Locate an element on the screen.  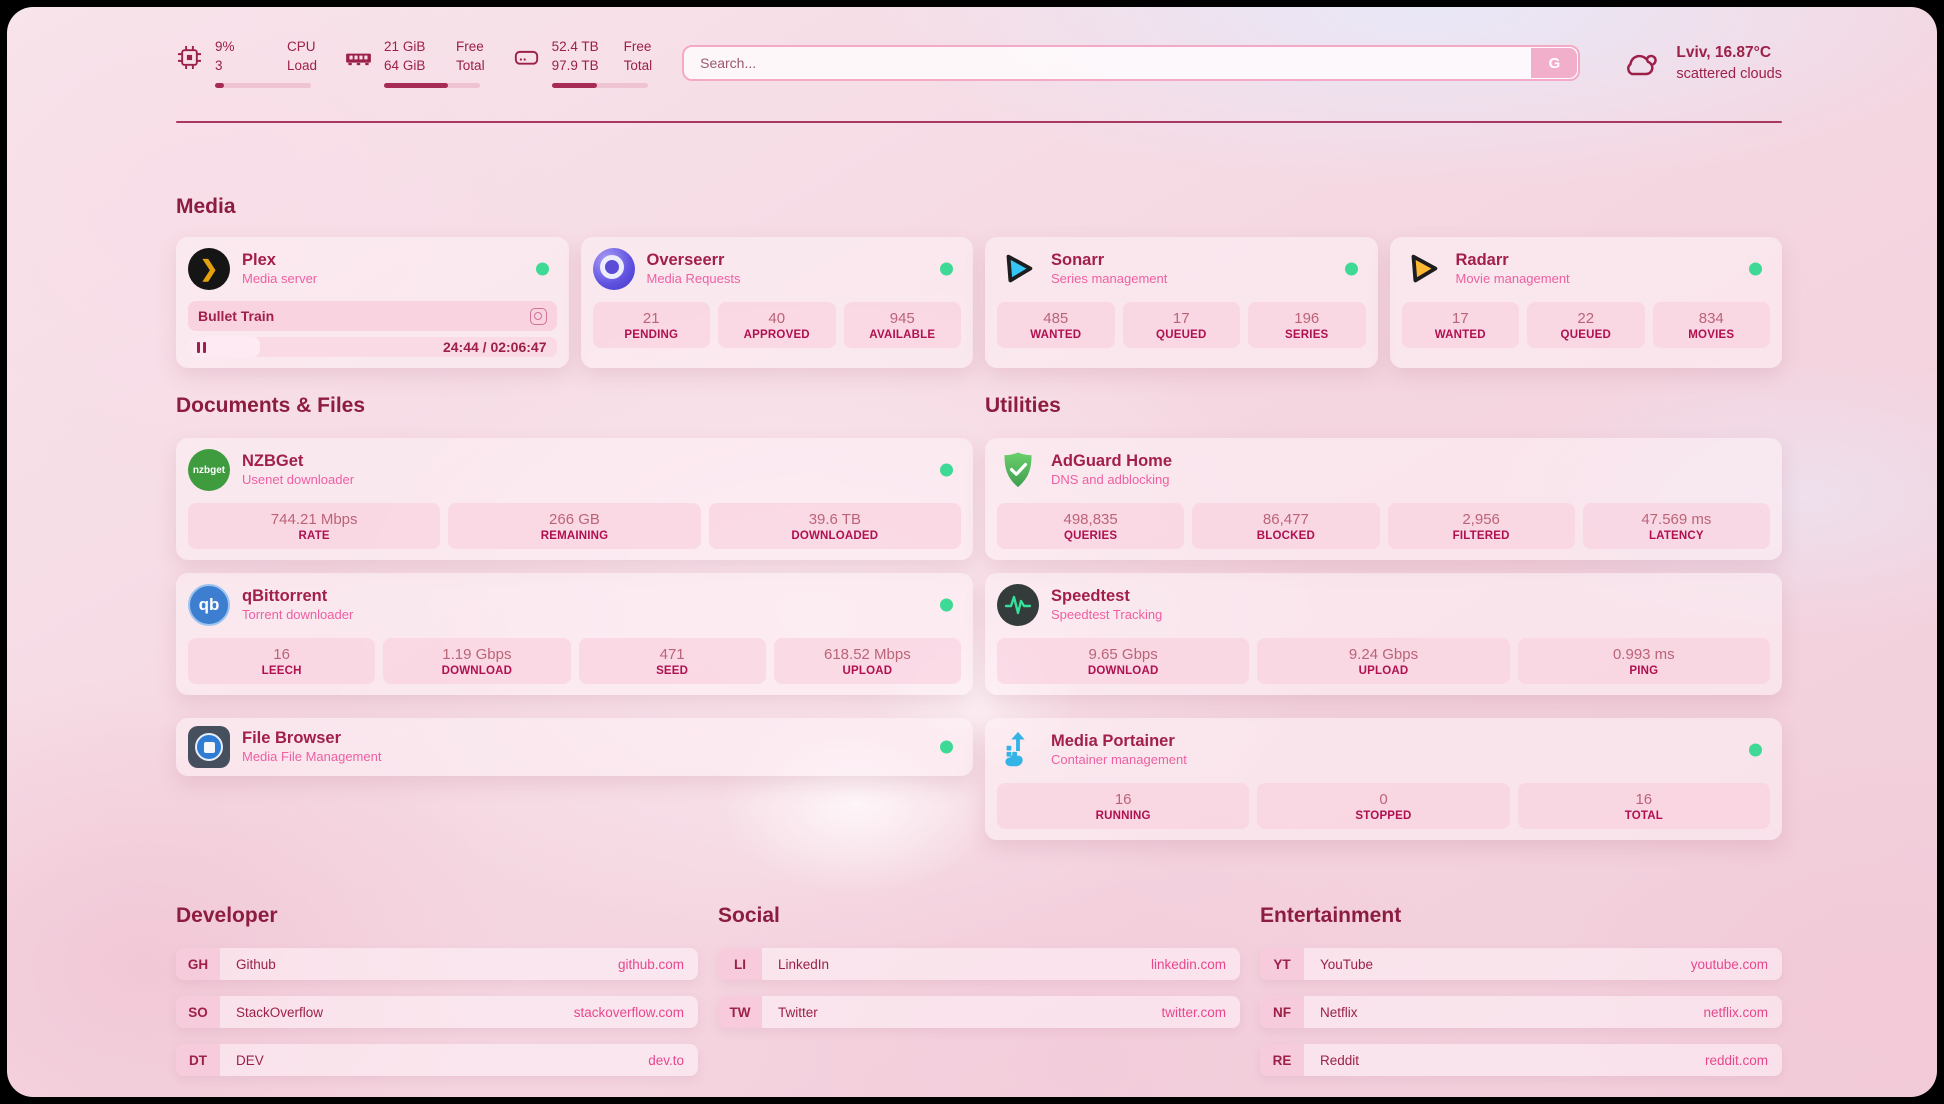
speedtest-name: Speedtest is located at coordinates (1090, 596).